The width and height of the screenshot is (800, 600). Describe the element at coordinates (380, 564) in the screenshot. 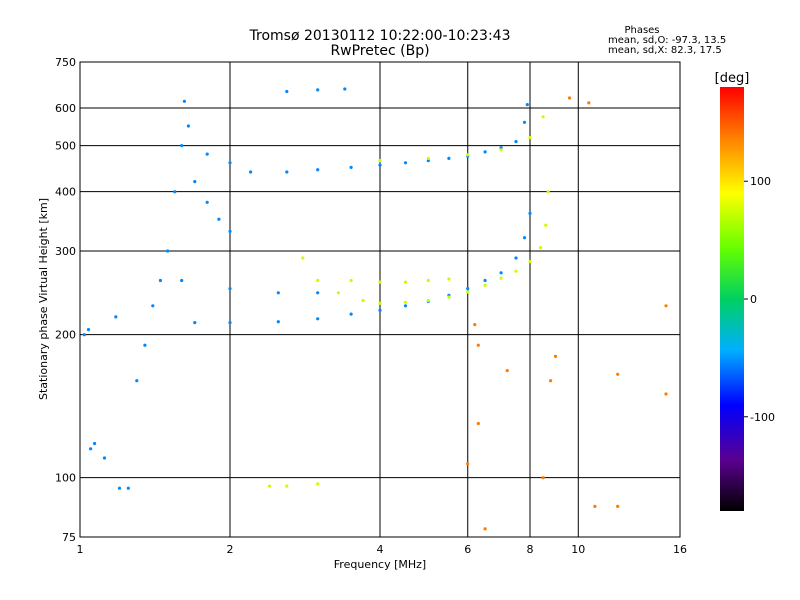

I see `x-axis-label: Frequency [MHz]` at that location.